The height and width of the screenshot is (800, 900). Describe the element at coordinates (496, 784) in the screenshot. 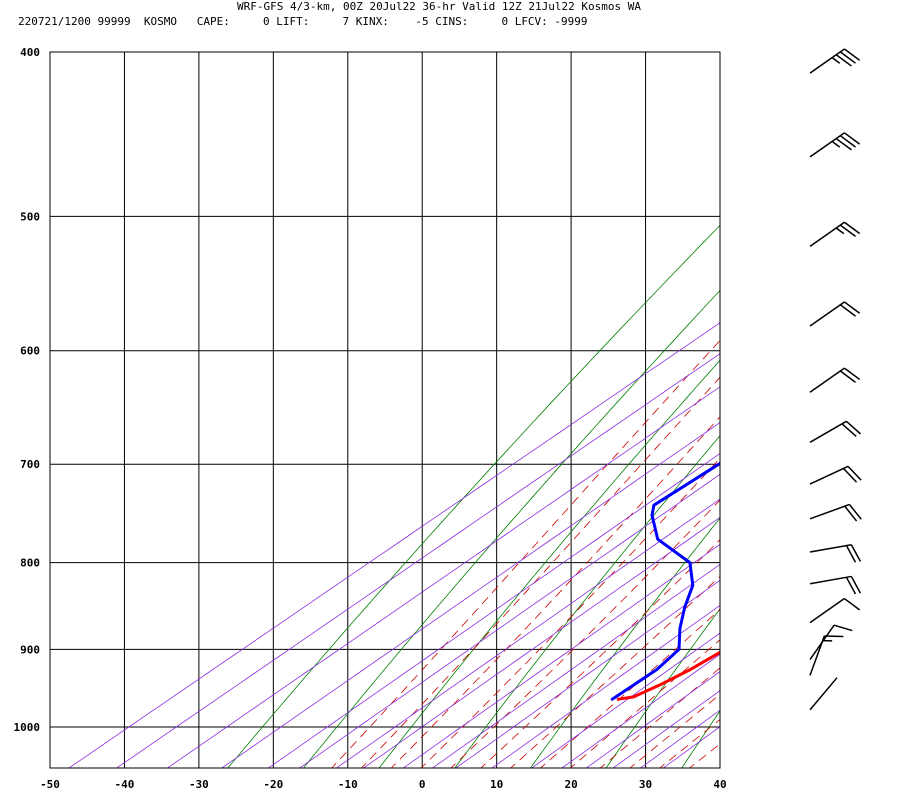

I see `temperature-tick-label: 10` at that location.